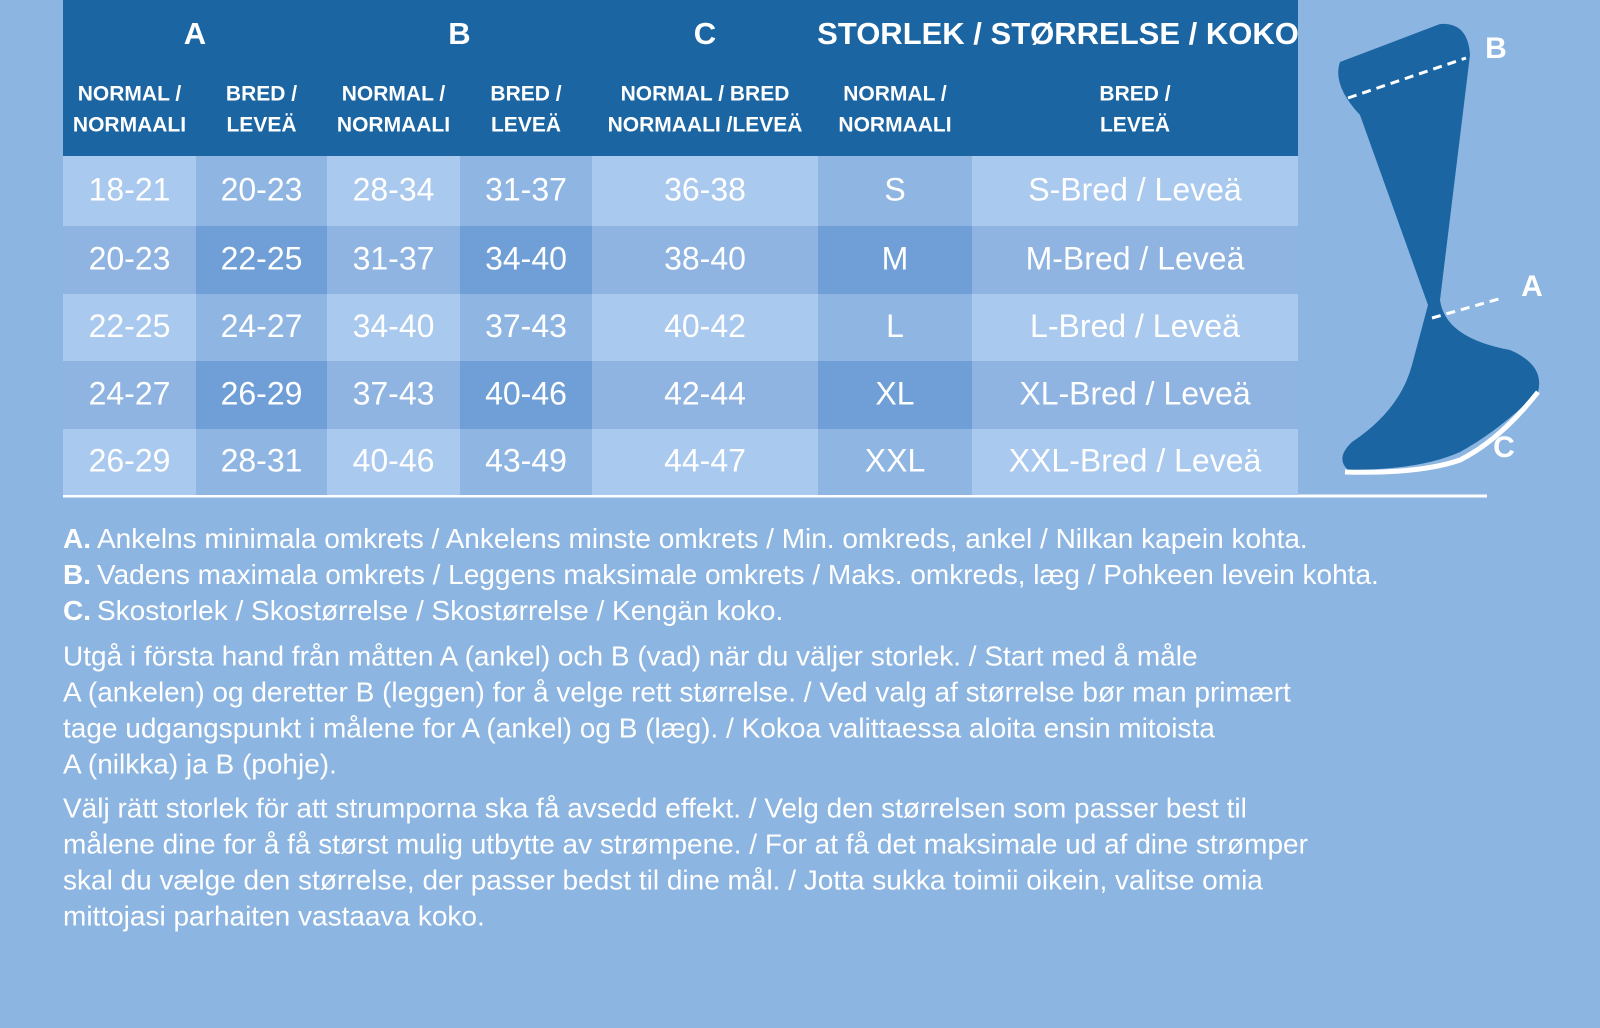  What do you see at coordinates (200, 763) in the screenshot?
I see `paragraph-line: A (nilkka) ja B (pohje).` at bounding box center [200, 763].